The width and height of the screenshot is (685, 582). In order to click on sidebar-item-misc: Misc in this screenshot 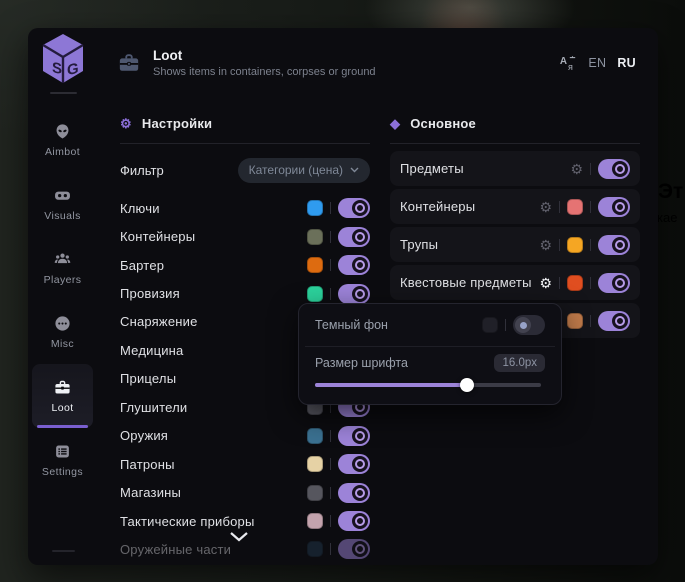, I will do `click(62, 332)`.